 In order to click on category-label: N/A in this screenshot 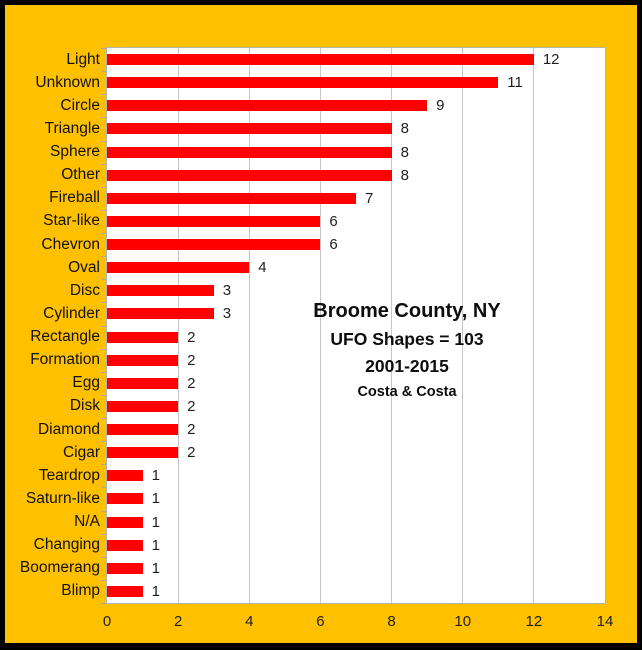, I will do `click(87, 522)`.